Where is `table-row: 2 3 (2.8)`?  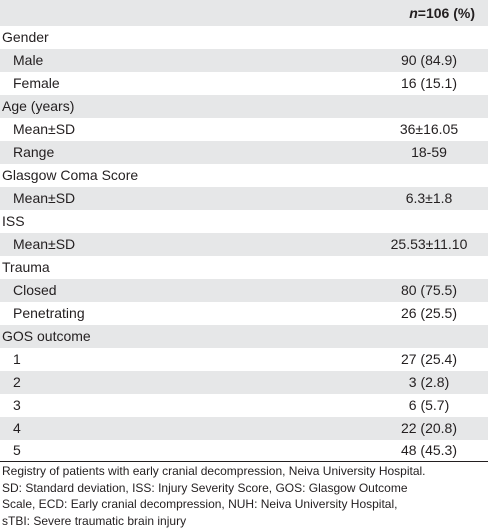 table-row: 2 3 (2.8) is located at coordinates (244, 382).